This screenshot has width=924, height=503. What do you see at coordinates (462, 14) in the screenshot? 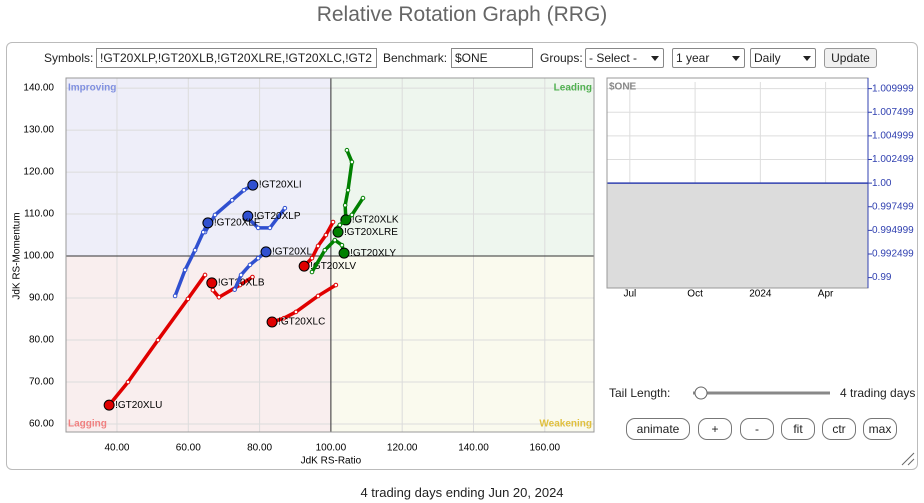
I see `page-title: Relative Rotation Graph (RRG)` at bounding box center [462, 14].